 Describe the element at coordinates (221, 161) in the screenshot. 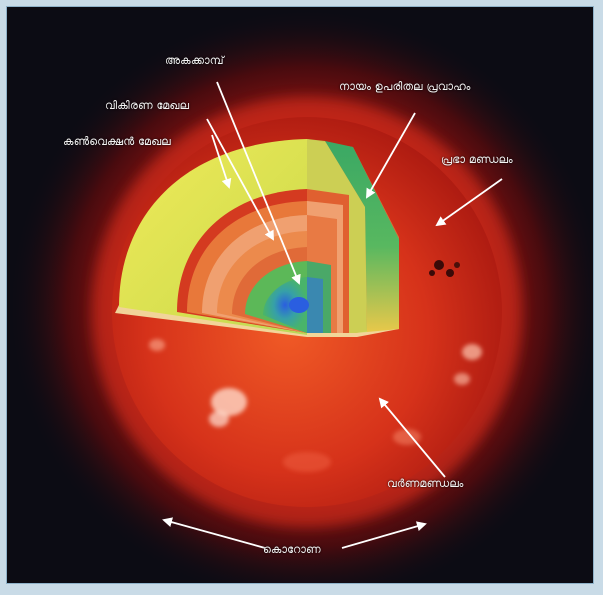

I see `arrow-convective` at that location.